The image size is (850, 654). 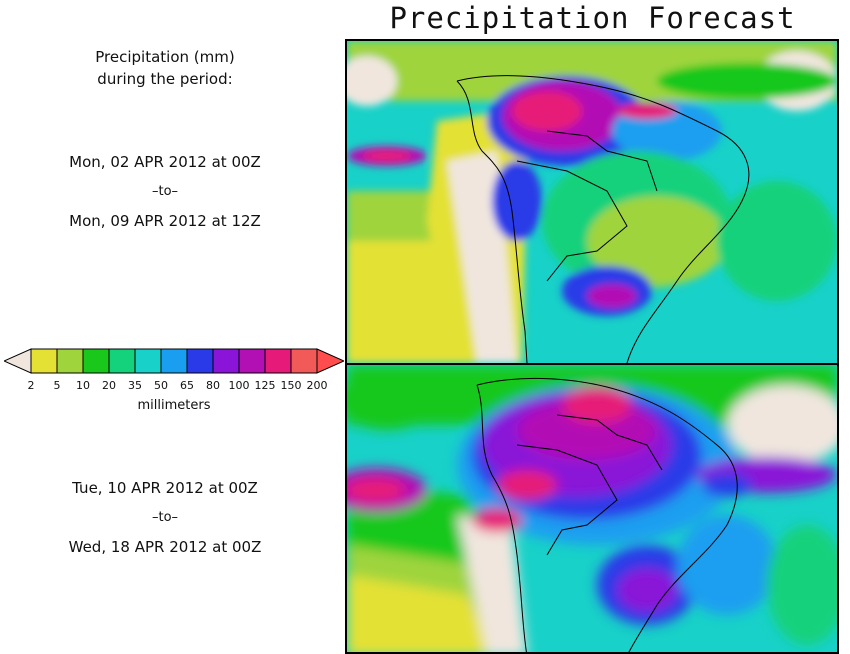 What do you see at coordinates (174, 405) in the screenshot?
I see `legend-units: millimeters` at bounding box center [174, 405].